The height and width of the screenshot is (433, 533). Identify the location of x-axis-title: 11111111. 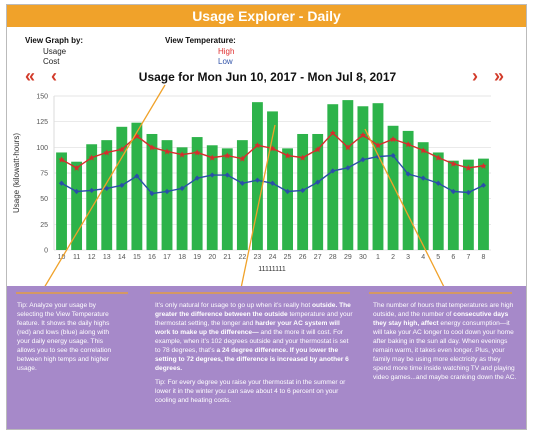
(272, 269).